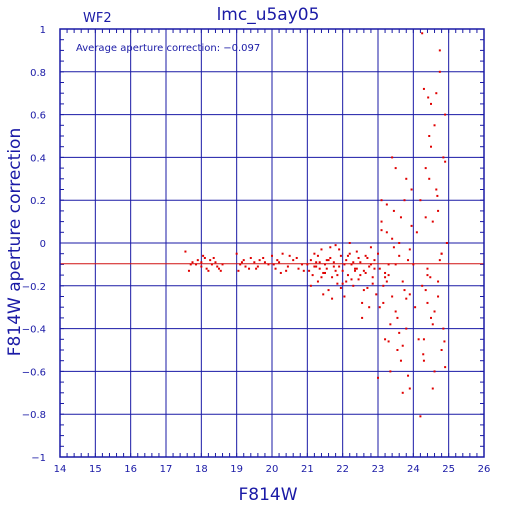 The width and height of the screenshot is (512, 512). I want to click on y-tick-label: −0.8, so click(34, 415).